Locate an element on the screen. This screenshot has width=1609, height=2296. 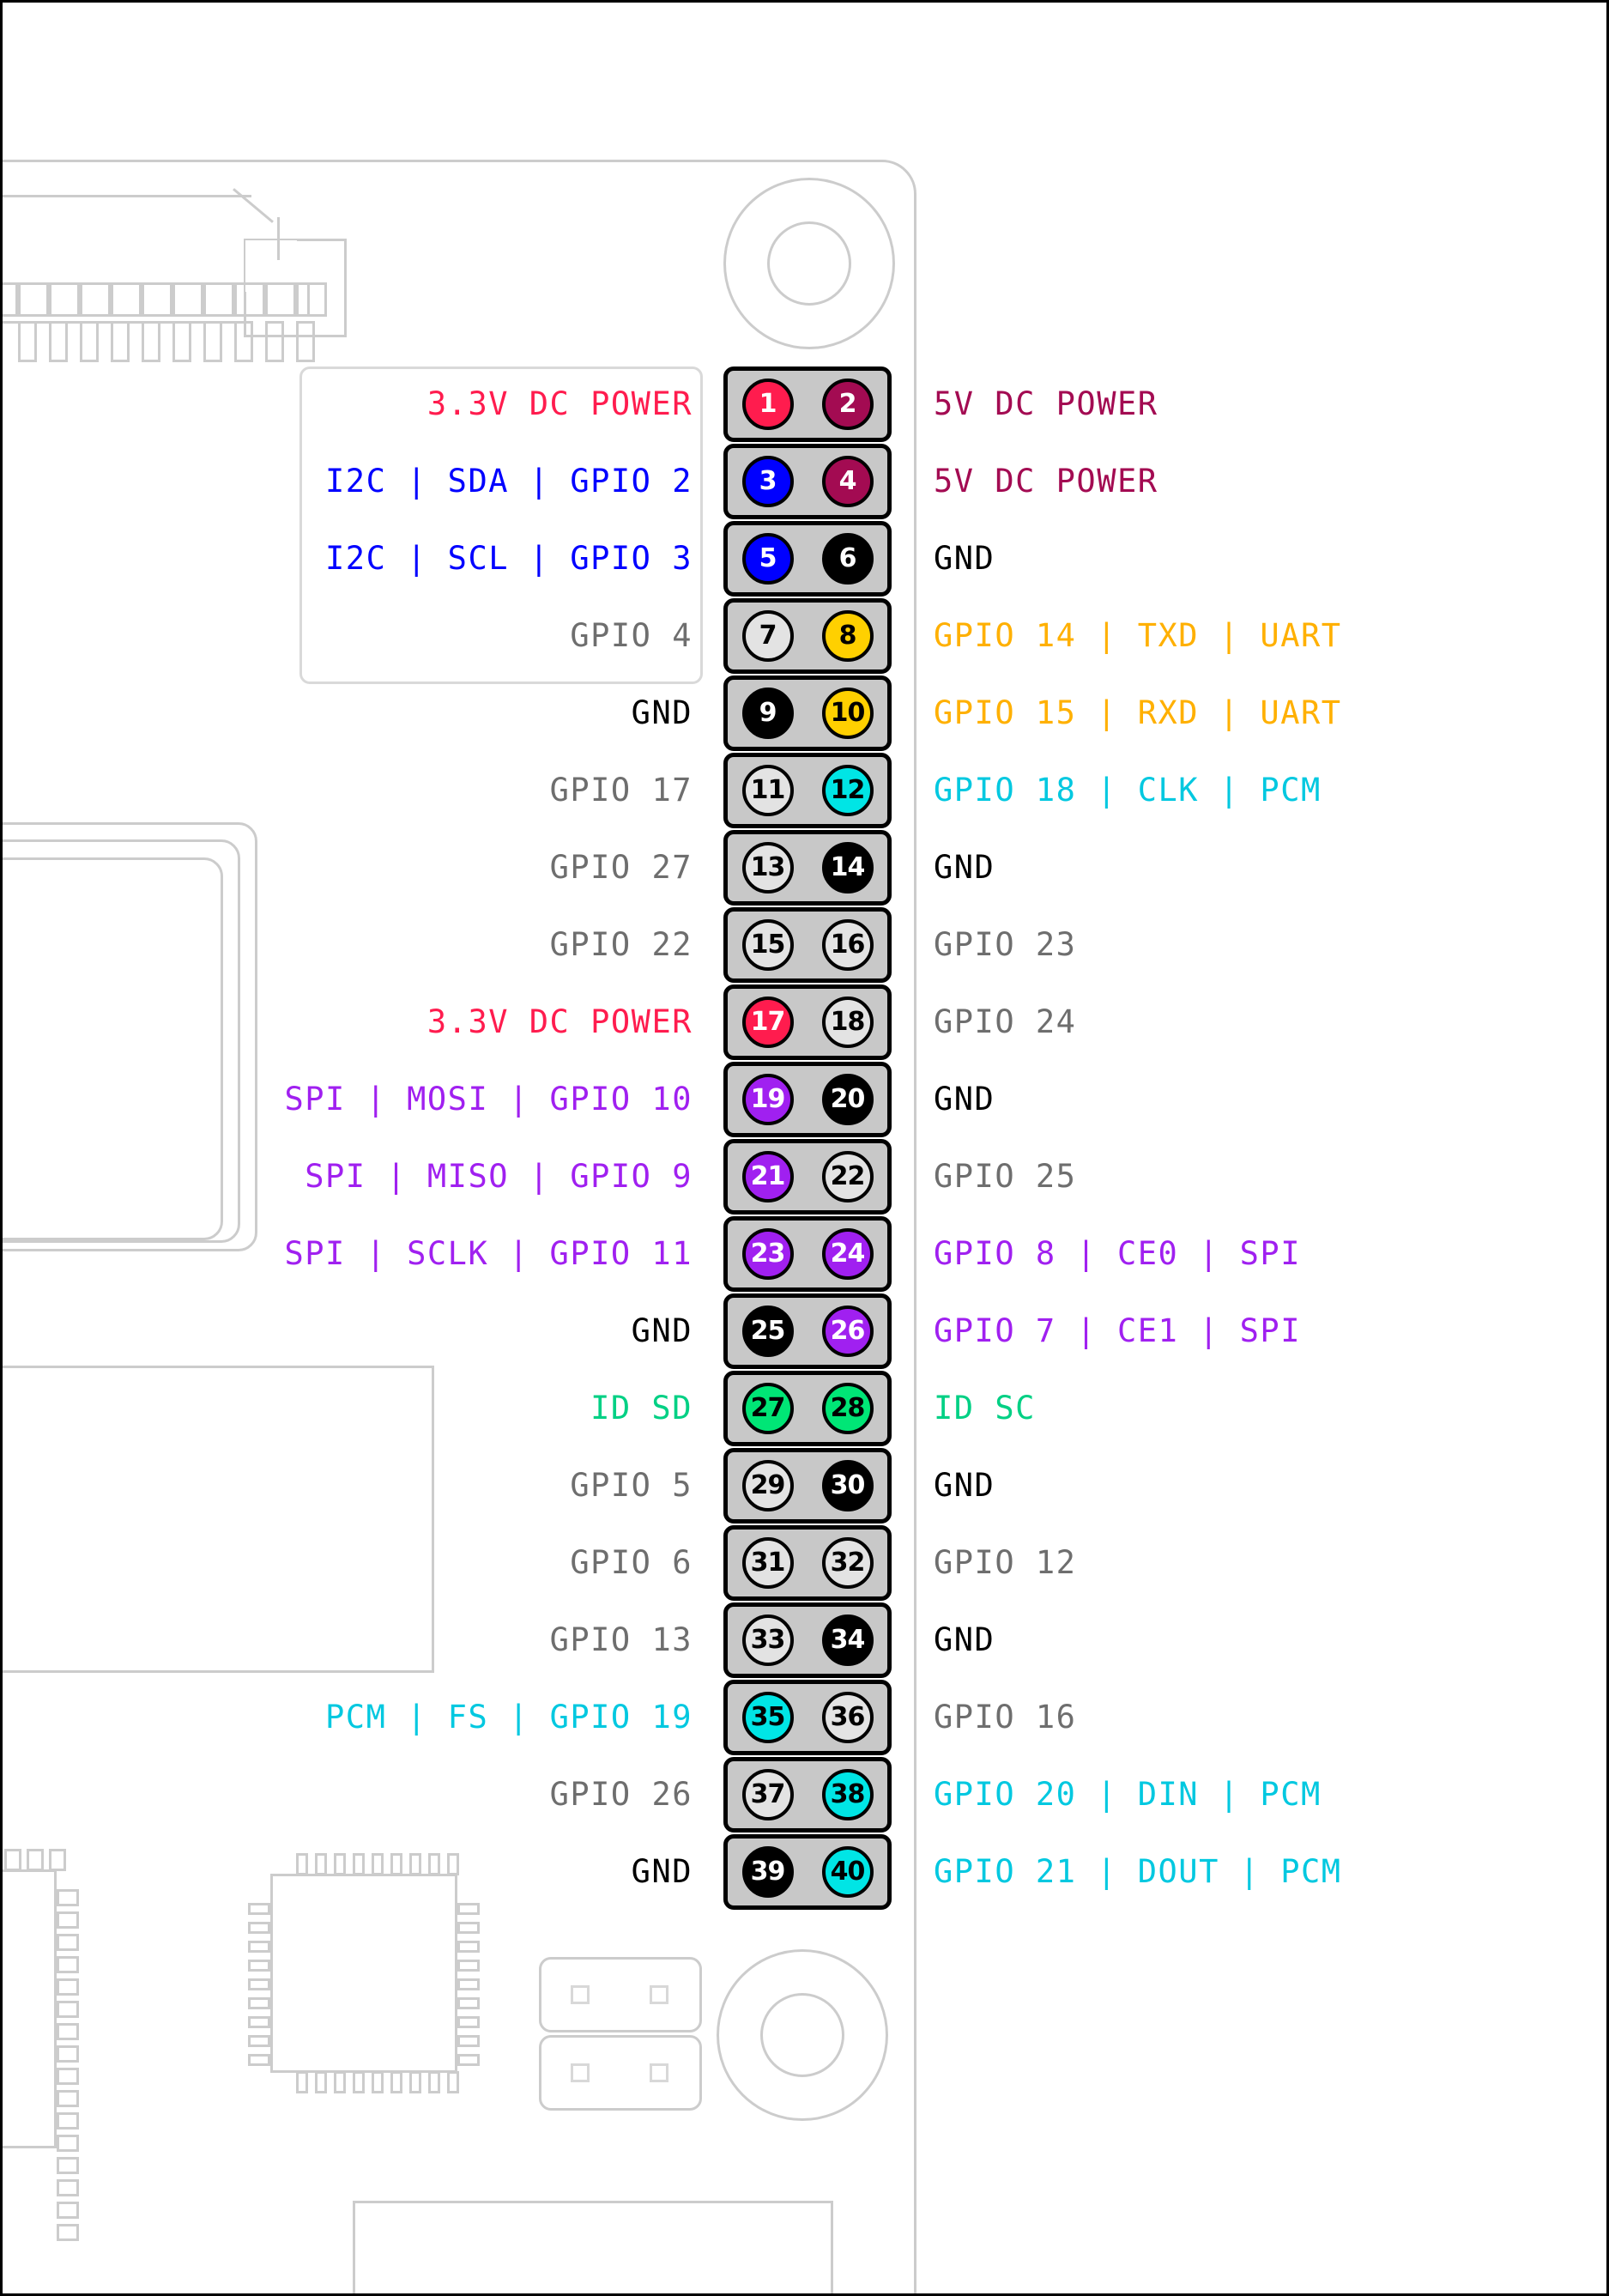
pin-18: 18 is located at coordinates (847, 1022).